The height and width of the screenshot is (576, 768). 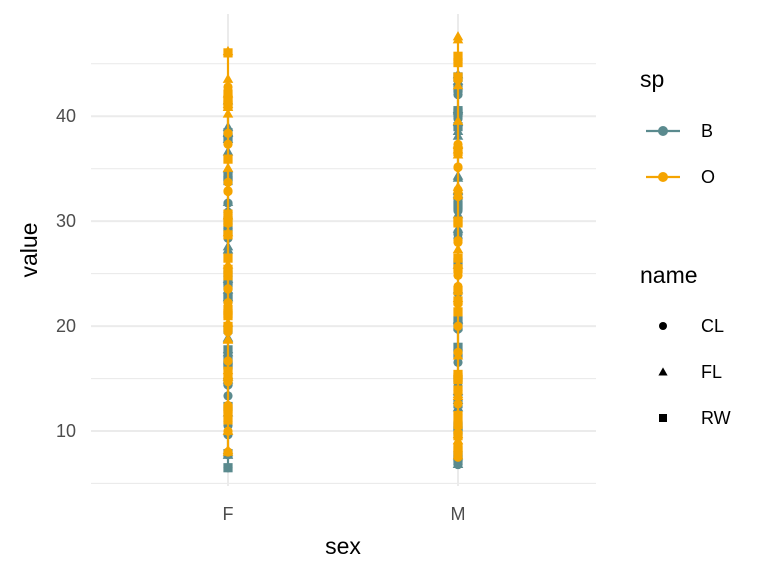 What do you see at coordinates (66, 273) in the screenshot?
I see `y-axis-ticks: 10 20 30 40` at bounding box center [66, 273].